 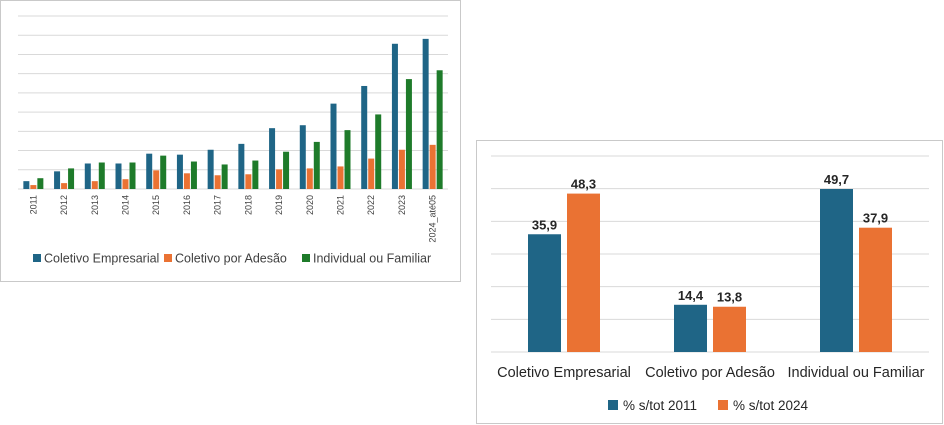 I want to click on x-tick-label: 2018, so click(x=248, y=205).